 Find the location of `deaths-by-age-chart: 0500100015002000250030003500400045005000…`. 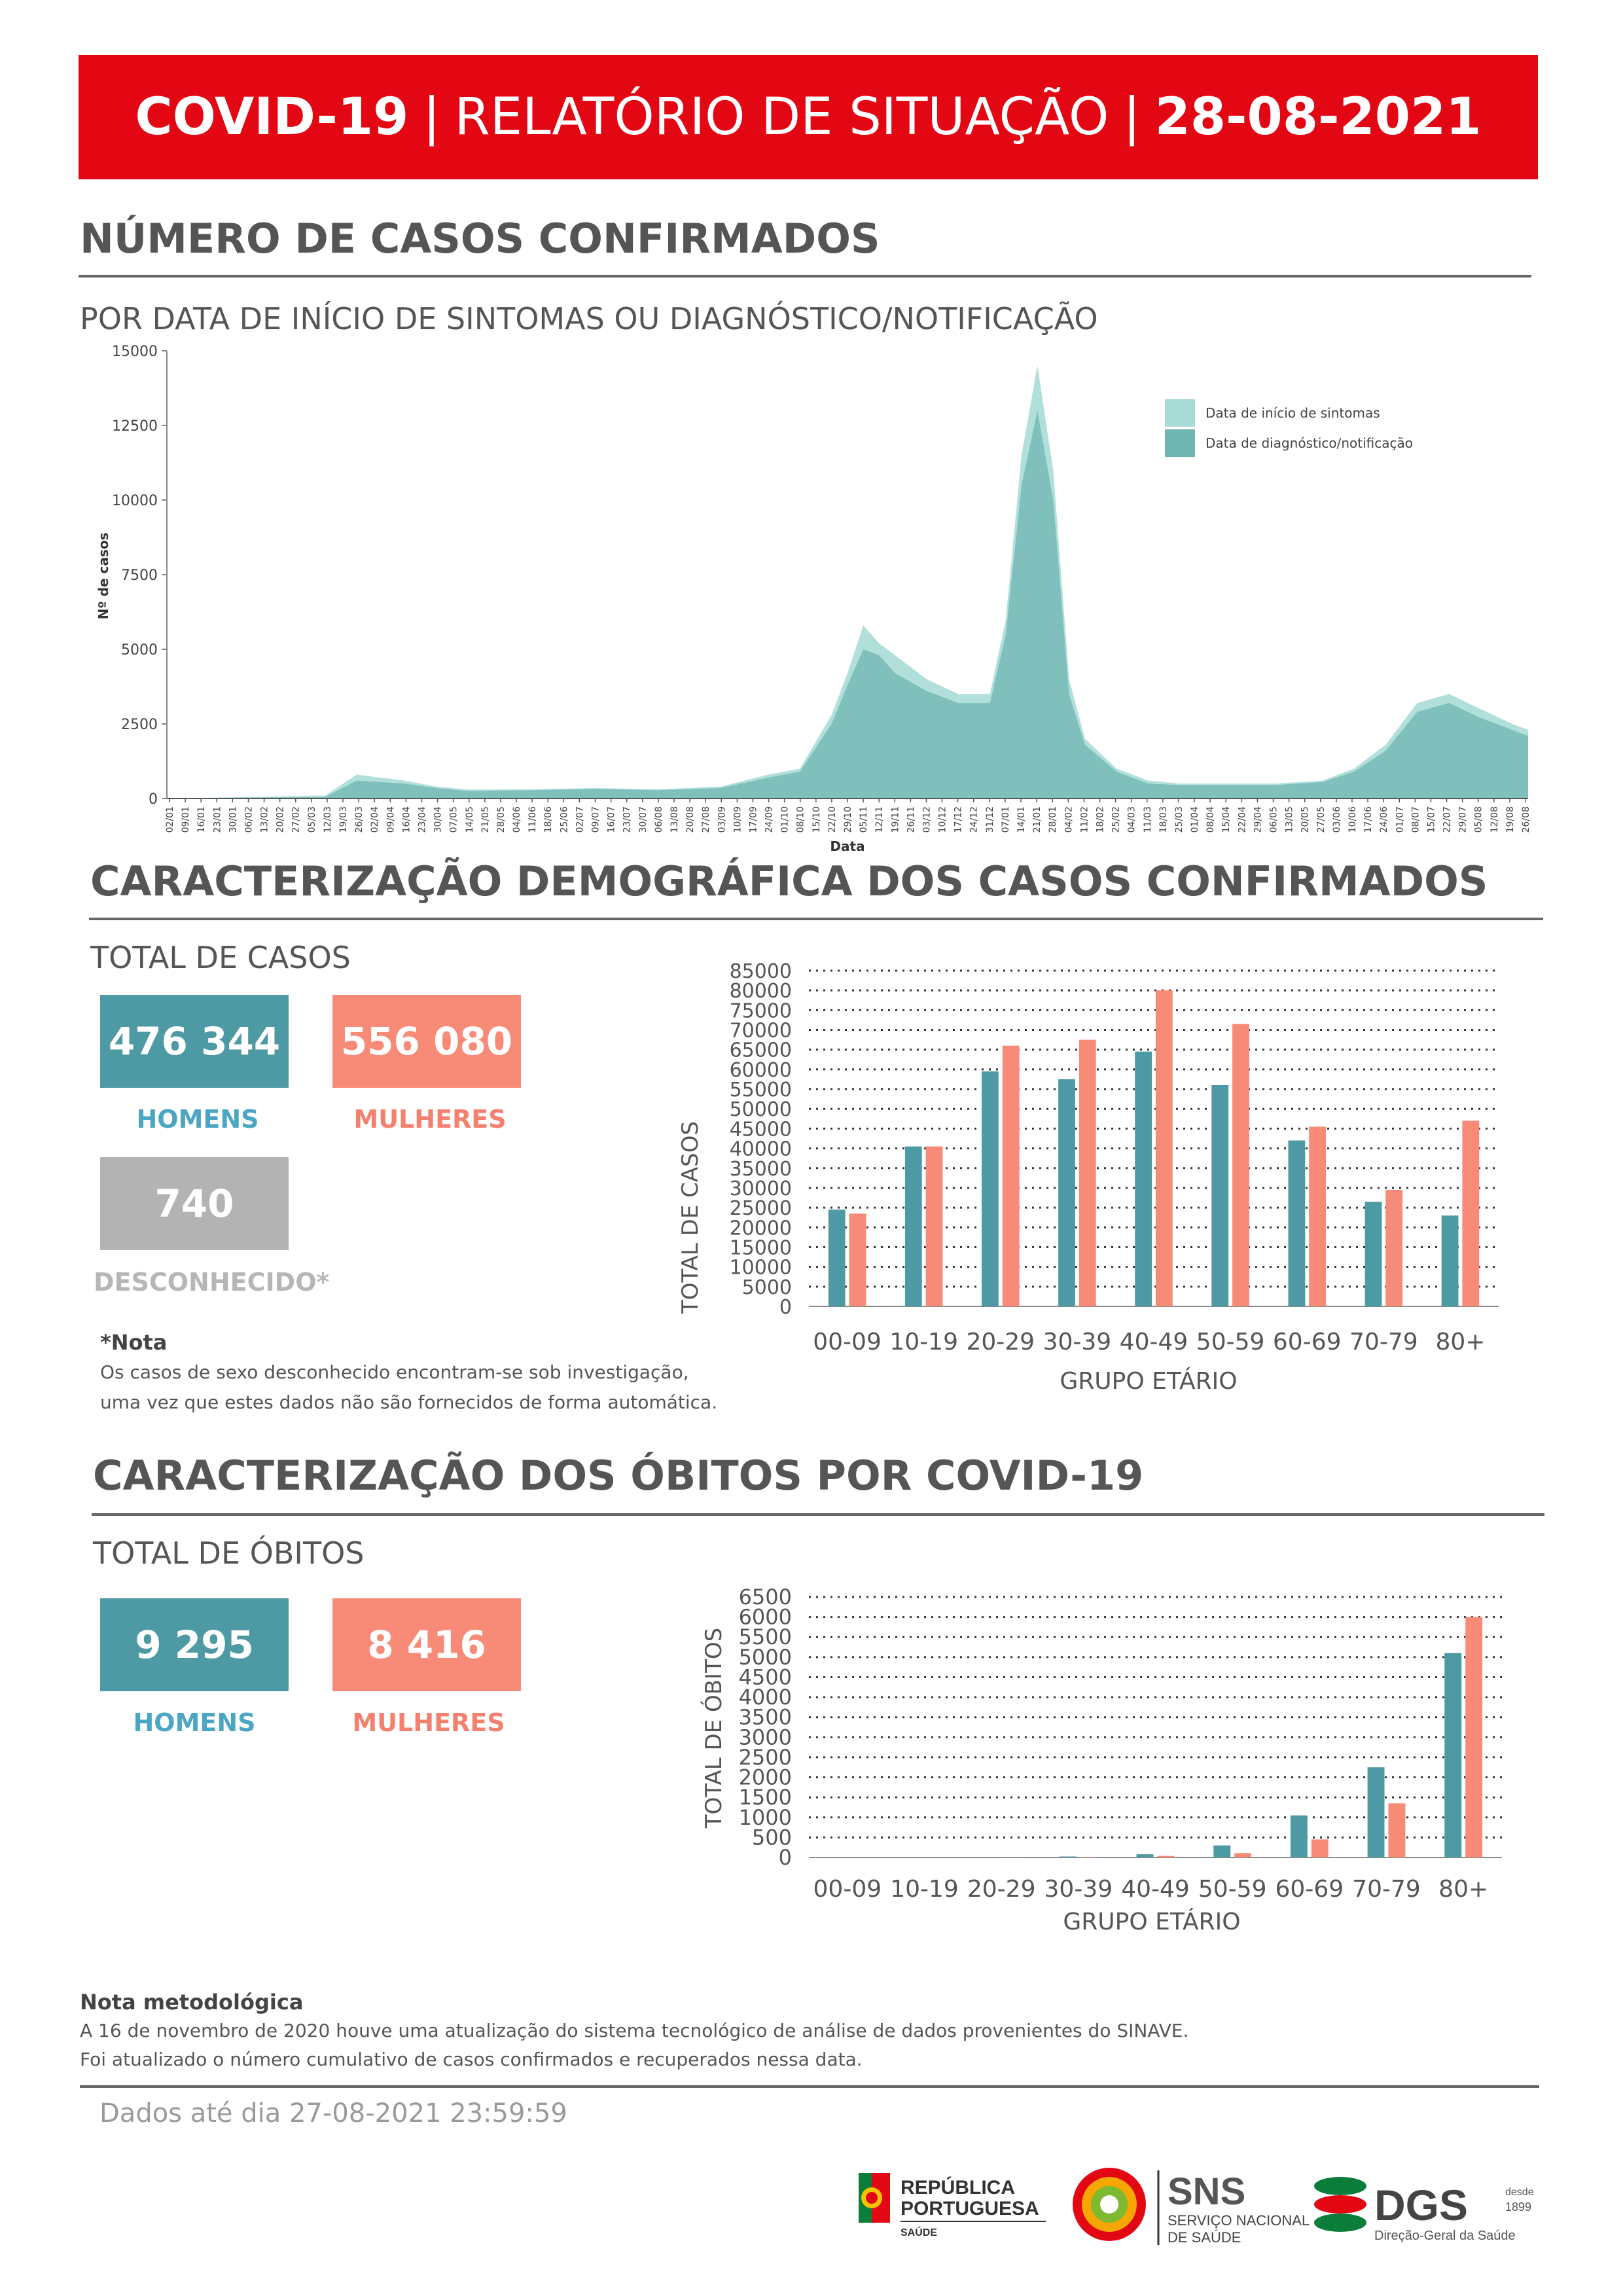

deaths-by-age-chart: 0500100015002000250030003500400045005000… is located at coordinates (1101, 1760).